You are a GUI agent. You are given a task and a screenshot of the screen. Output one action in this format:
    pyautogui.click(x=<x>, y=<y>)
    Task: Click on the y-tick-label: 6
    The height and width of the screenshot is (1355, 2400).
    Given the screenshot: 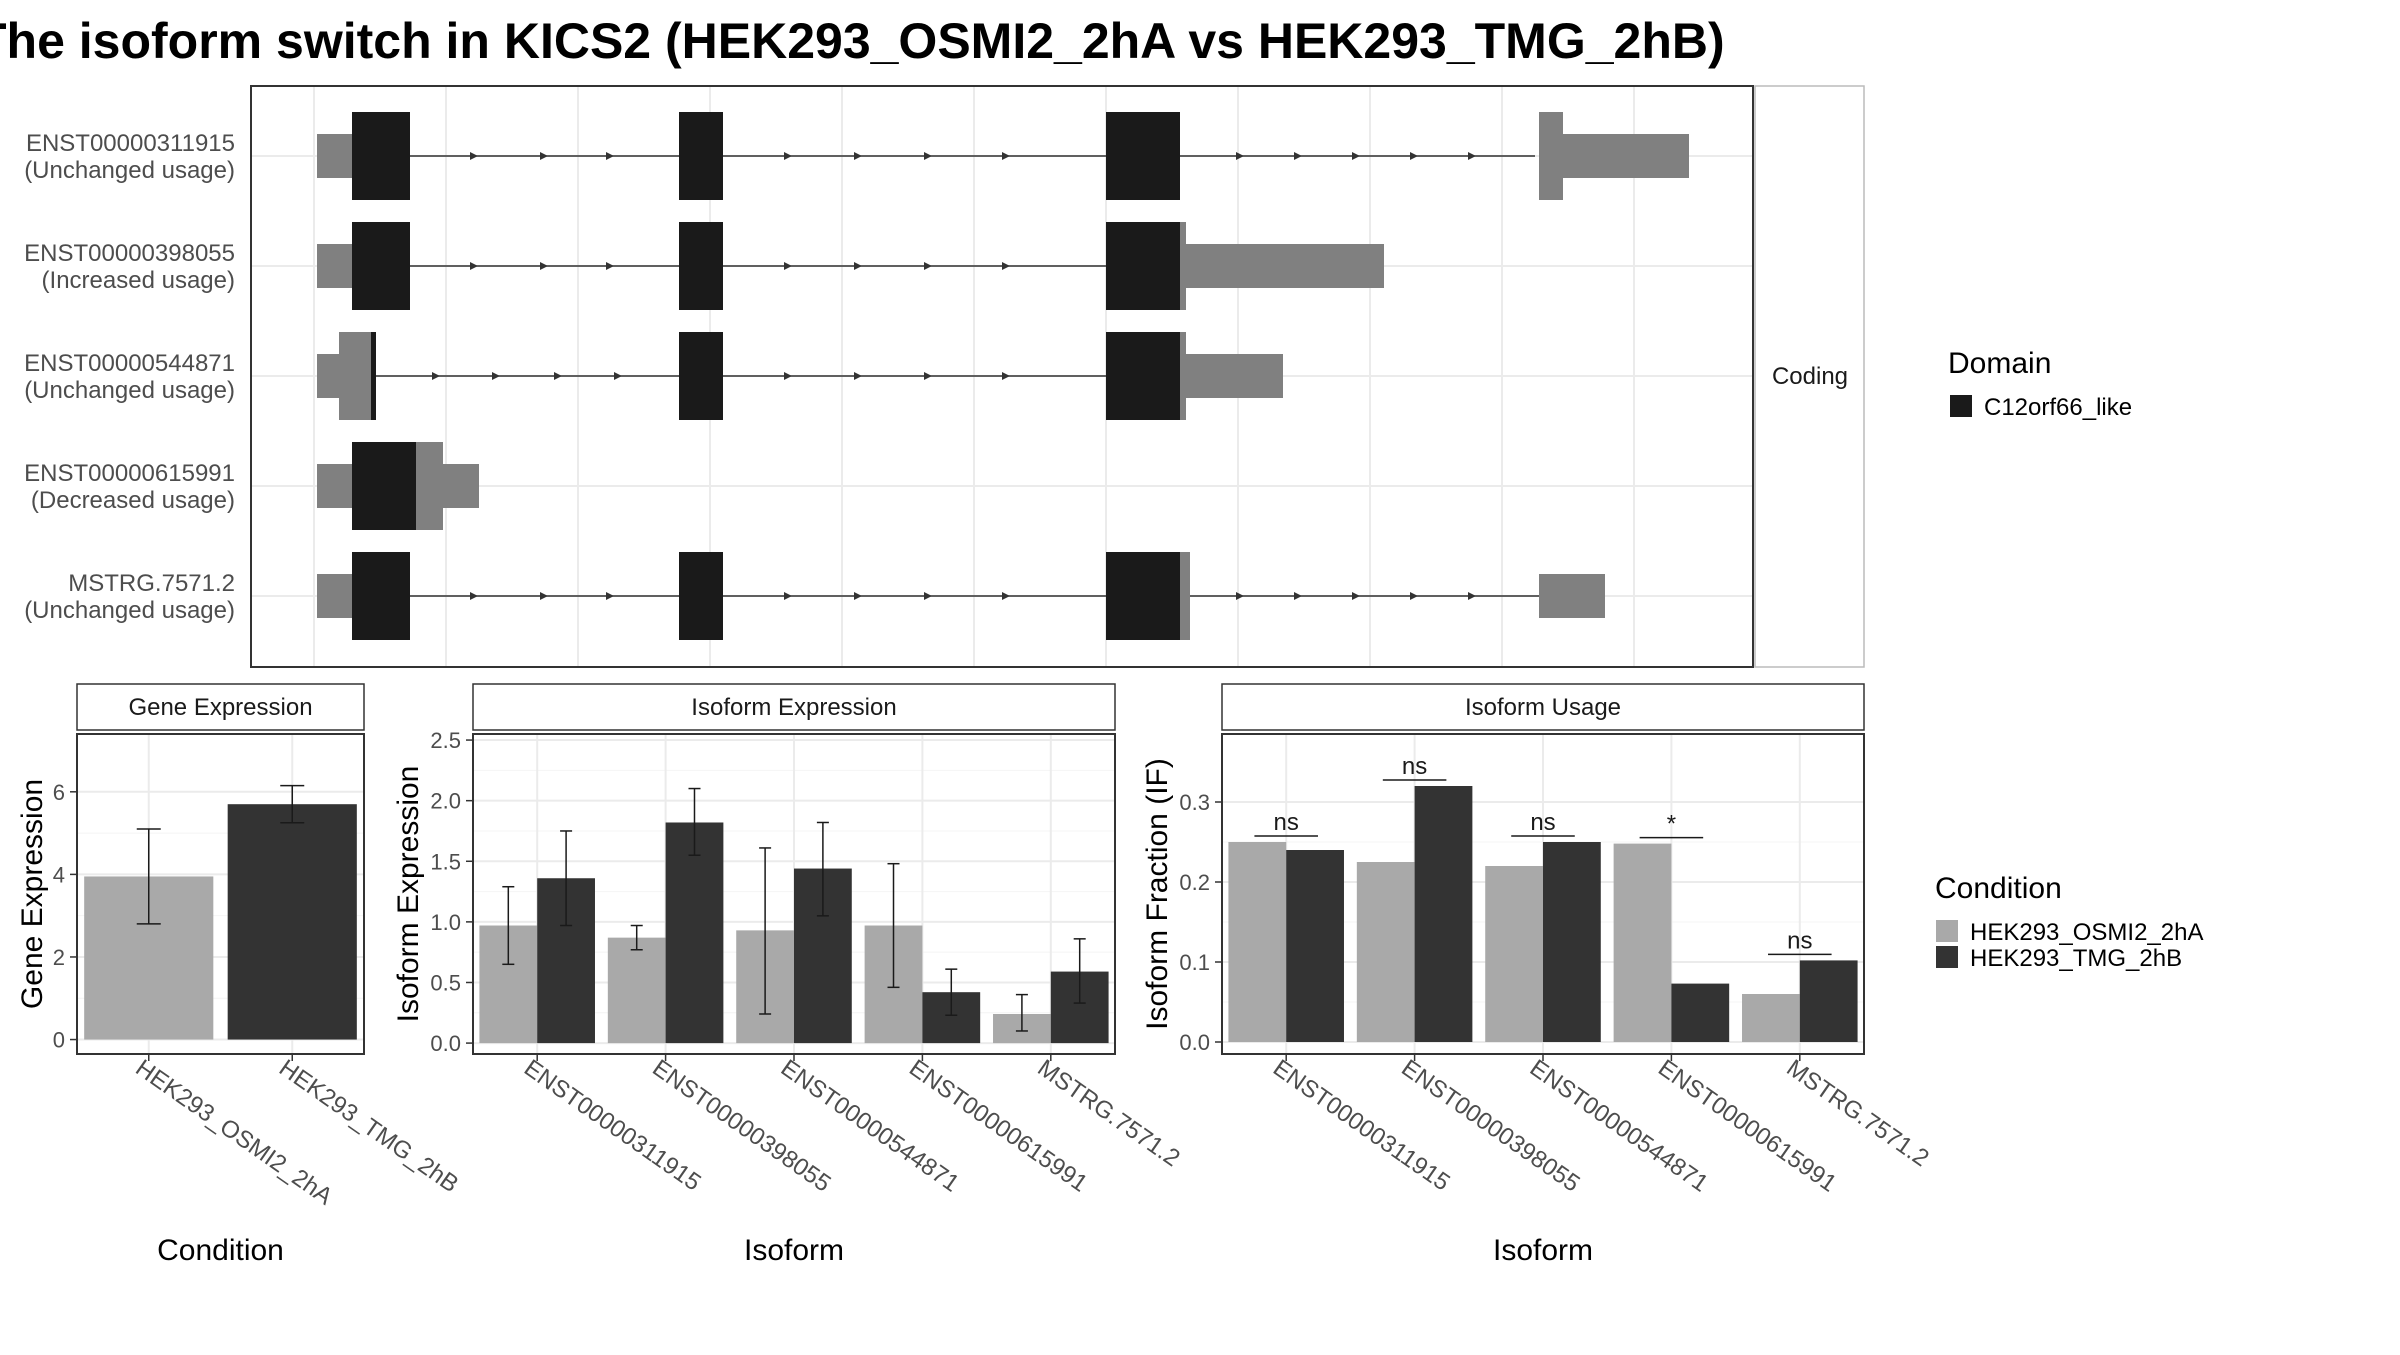 What is the action you would take?
    pyautogui.click(x=59, y=792)
    